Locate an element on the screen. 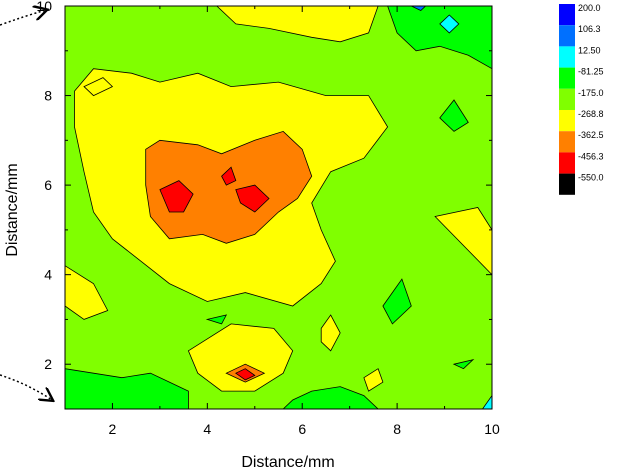 The image size is (621, 475). y-tick-label: 4 is located at coordinates (48, 275).